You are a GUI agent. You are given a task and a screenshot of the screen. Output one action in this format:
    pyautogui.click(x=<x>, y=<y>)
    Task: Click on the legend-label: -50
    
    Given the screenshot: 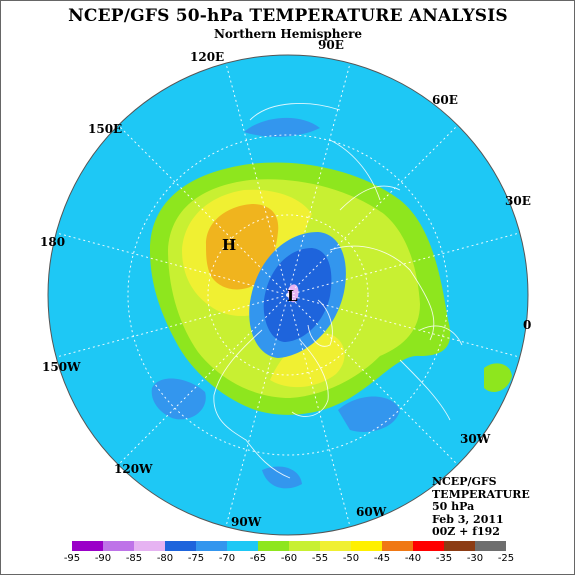 What is the action you would take?
    pyautogui.click(x=351, y=558)
    